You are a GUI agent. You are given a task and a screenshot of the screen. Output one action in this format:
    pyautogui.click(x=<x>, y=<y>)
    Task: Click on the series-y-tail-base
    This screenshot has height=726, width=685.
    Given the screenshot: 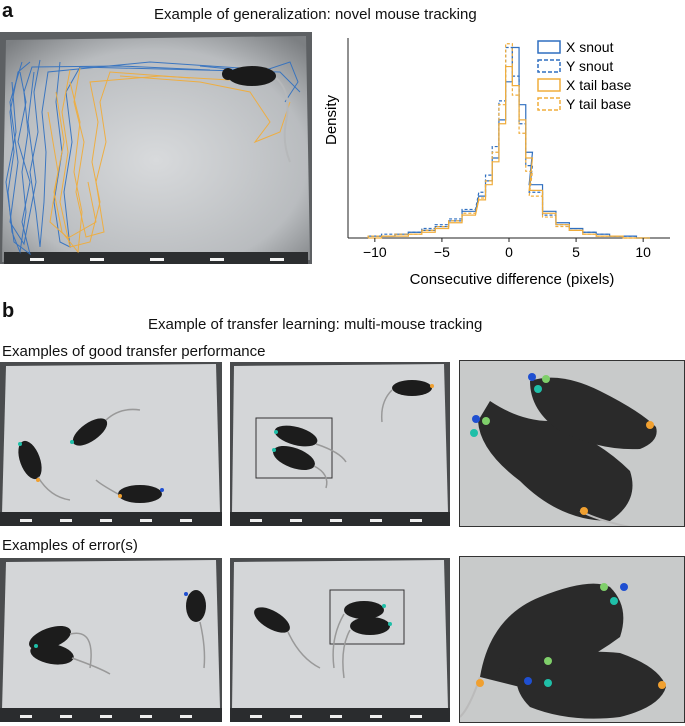 What is the action you would take?
    pyautogui.click(x=508, y=141)
    